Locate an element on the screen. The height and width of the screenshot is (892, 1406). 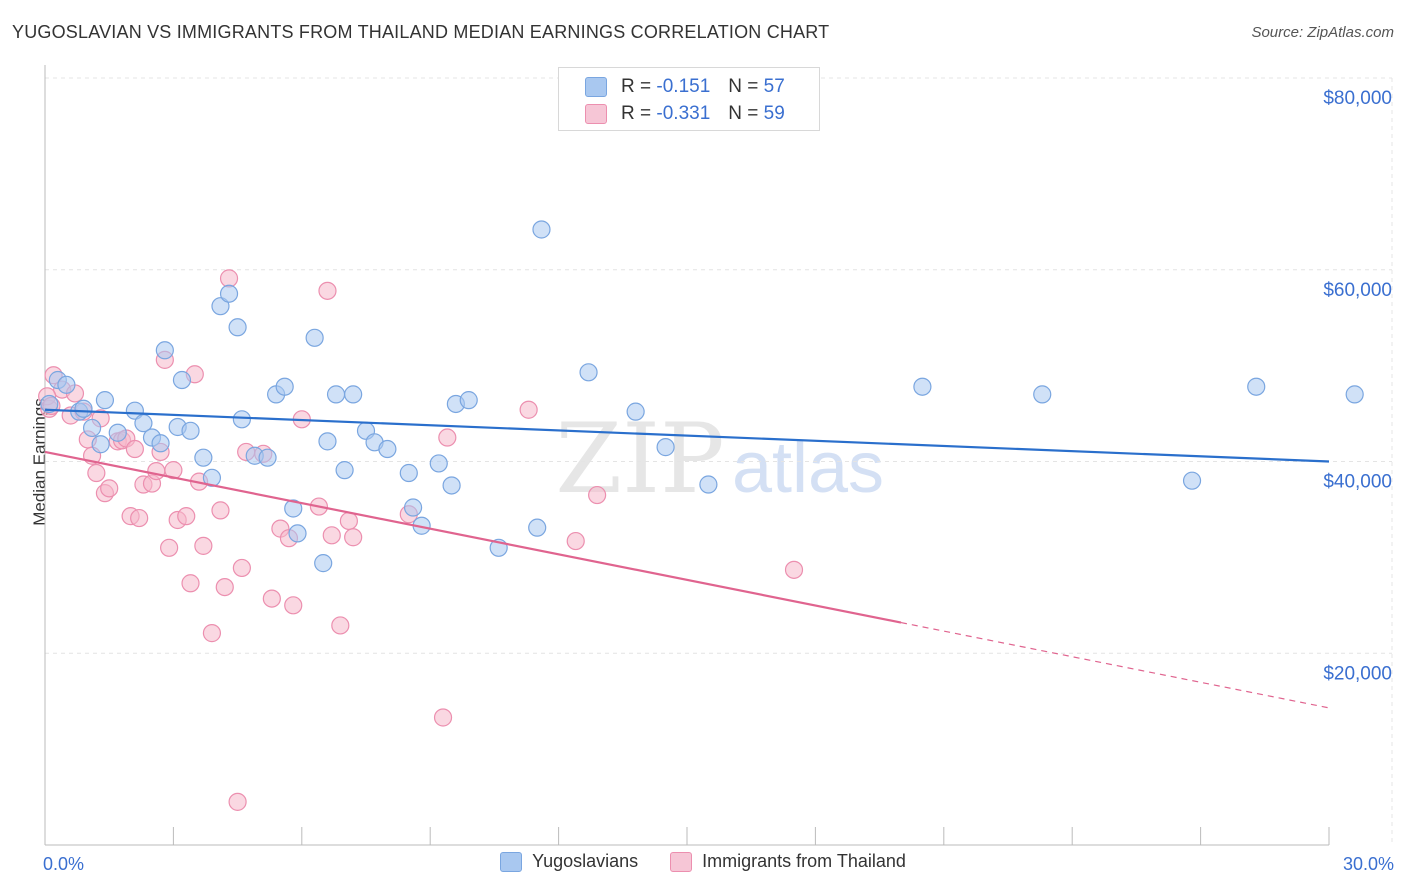
x-tick-label: 0.0% is located at coordinates (63, 864).